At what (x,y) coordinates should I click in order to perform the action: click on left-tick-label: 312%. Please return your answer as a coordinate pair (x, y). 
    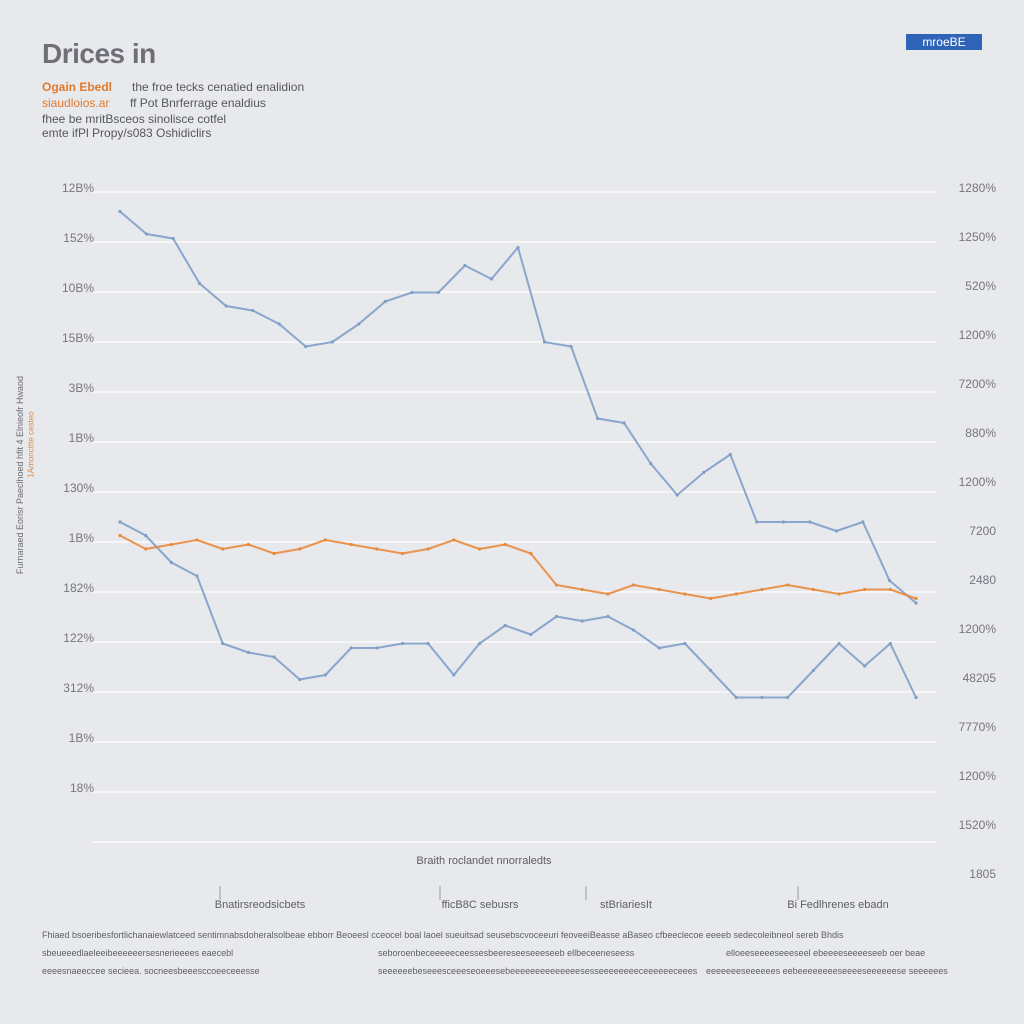
    Looking at the image, I should click on (78, 688).